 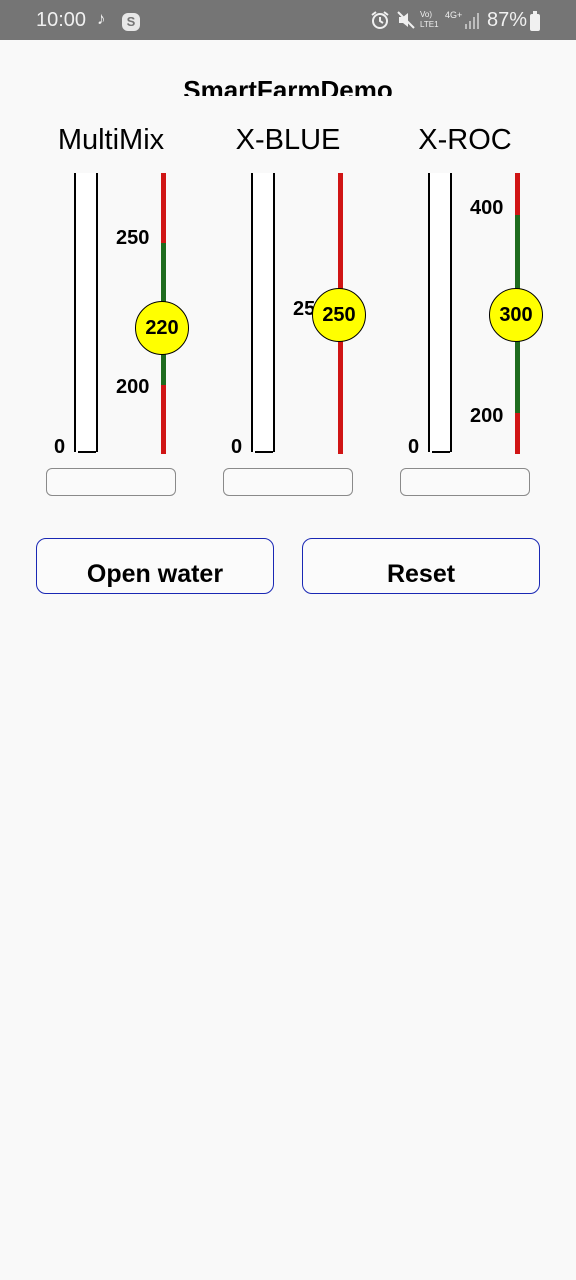 I want to click on x-roc-tick-high: 400, so click(x=487, y=208).